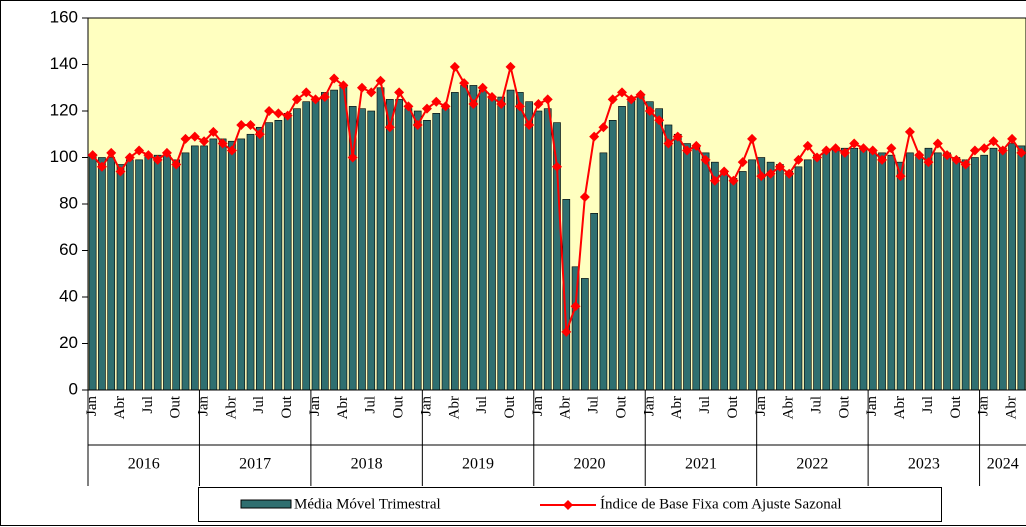  What do you see at coordinates (144, 464) in the screenshot?
I see `year-label: 2016` at bounding box center [144, 464].